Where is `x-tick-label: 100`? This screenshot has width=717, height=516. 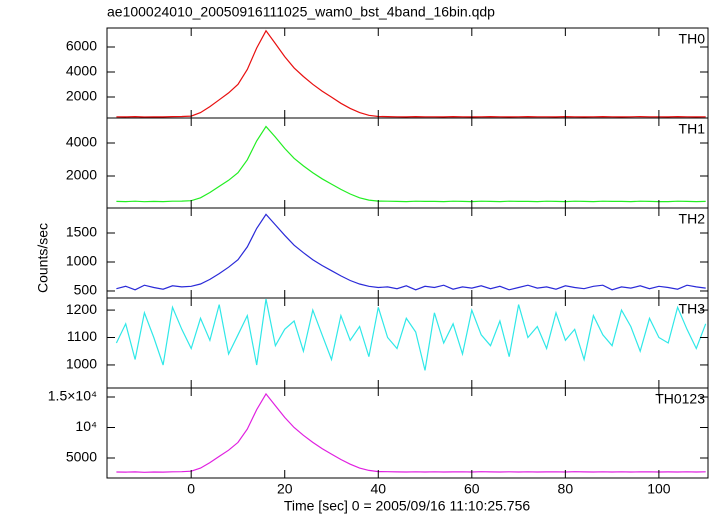
x-tick-label: 100 is located at coordinates (659, 489).